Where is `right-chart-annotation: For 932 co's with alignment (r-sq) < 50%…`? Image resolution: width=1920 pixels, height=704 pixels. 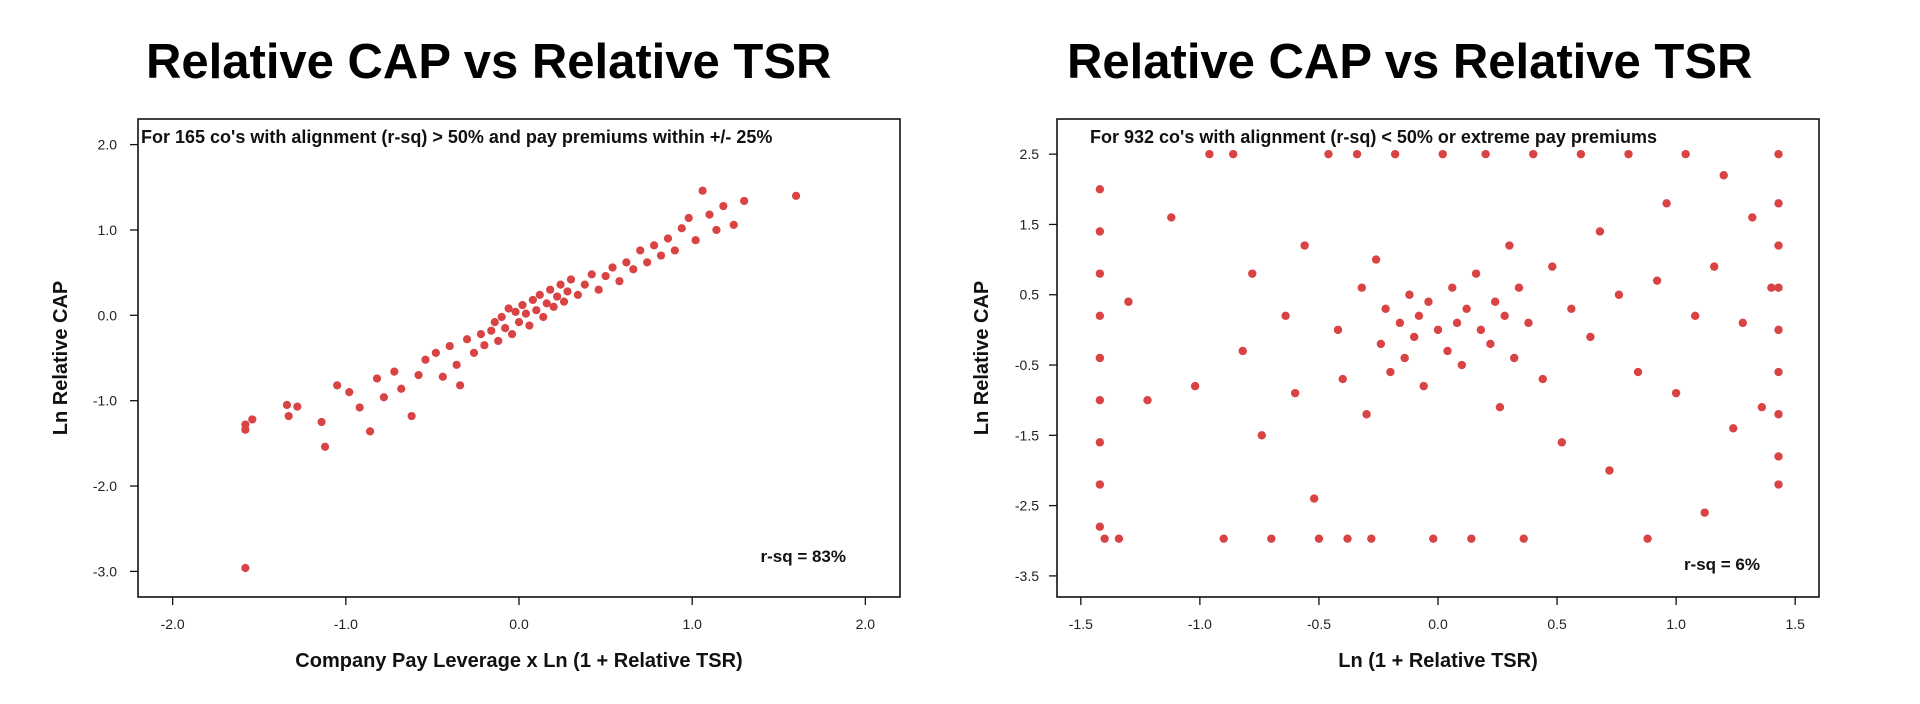 right-chart-annotation: For 932 co's with alignment (r-sq) < 50%… is located at coordinates (1373, 137).